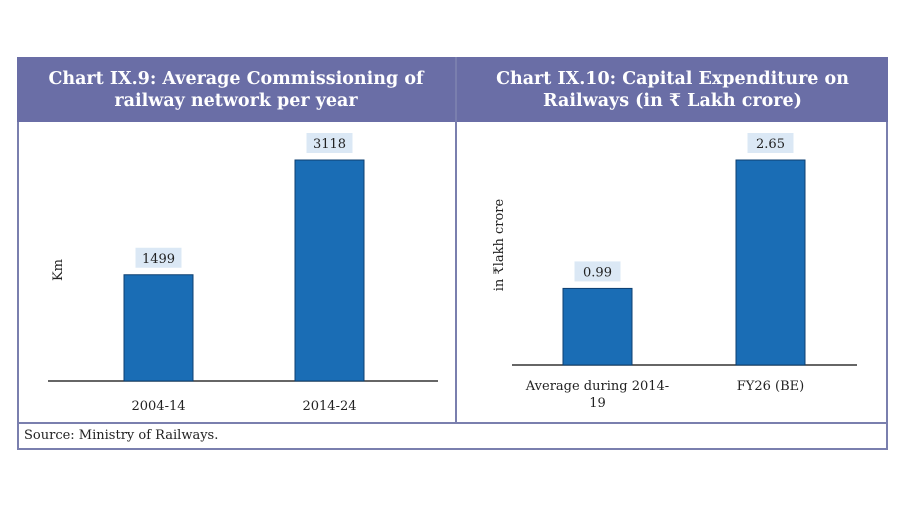  I want to click on panel-divider, so click(456, 240).